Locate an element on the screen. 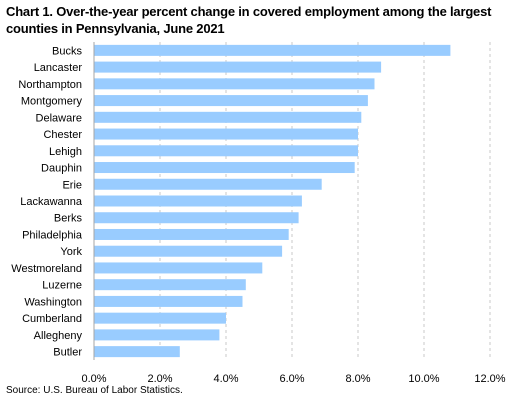 This screenshot has height=400, width=515. category-label: Allegheny is located at coordinates (58, 336).